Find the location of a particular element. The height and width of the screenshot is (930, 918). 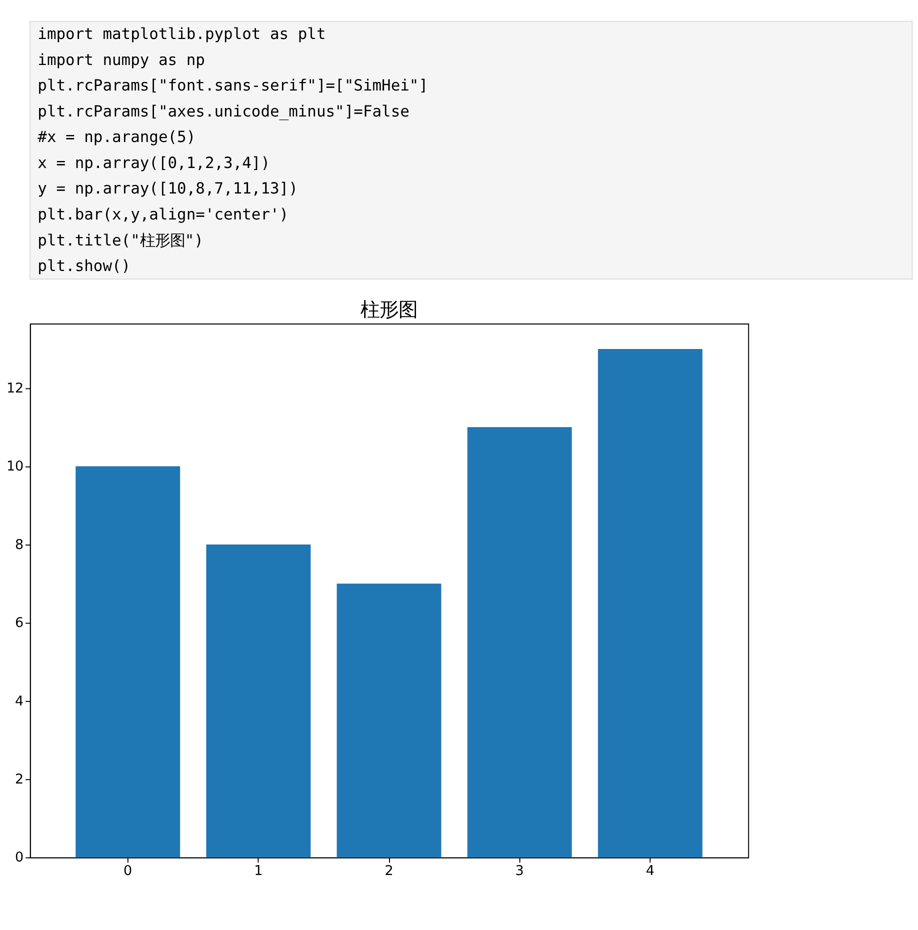

text: #x = np.arange(5) is located at coordinates (117, 137).